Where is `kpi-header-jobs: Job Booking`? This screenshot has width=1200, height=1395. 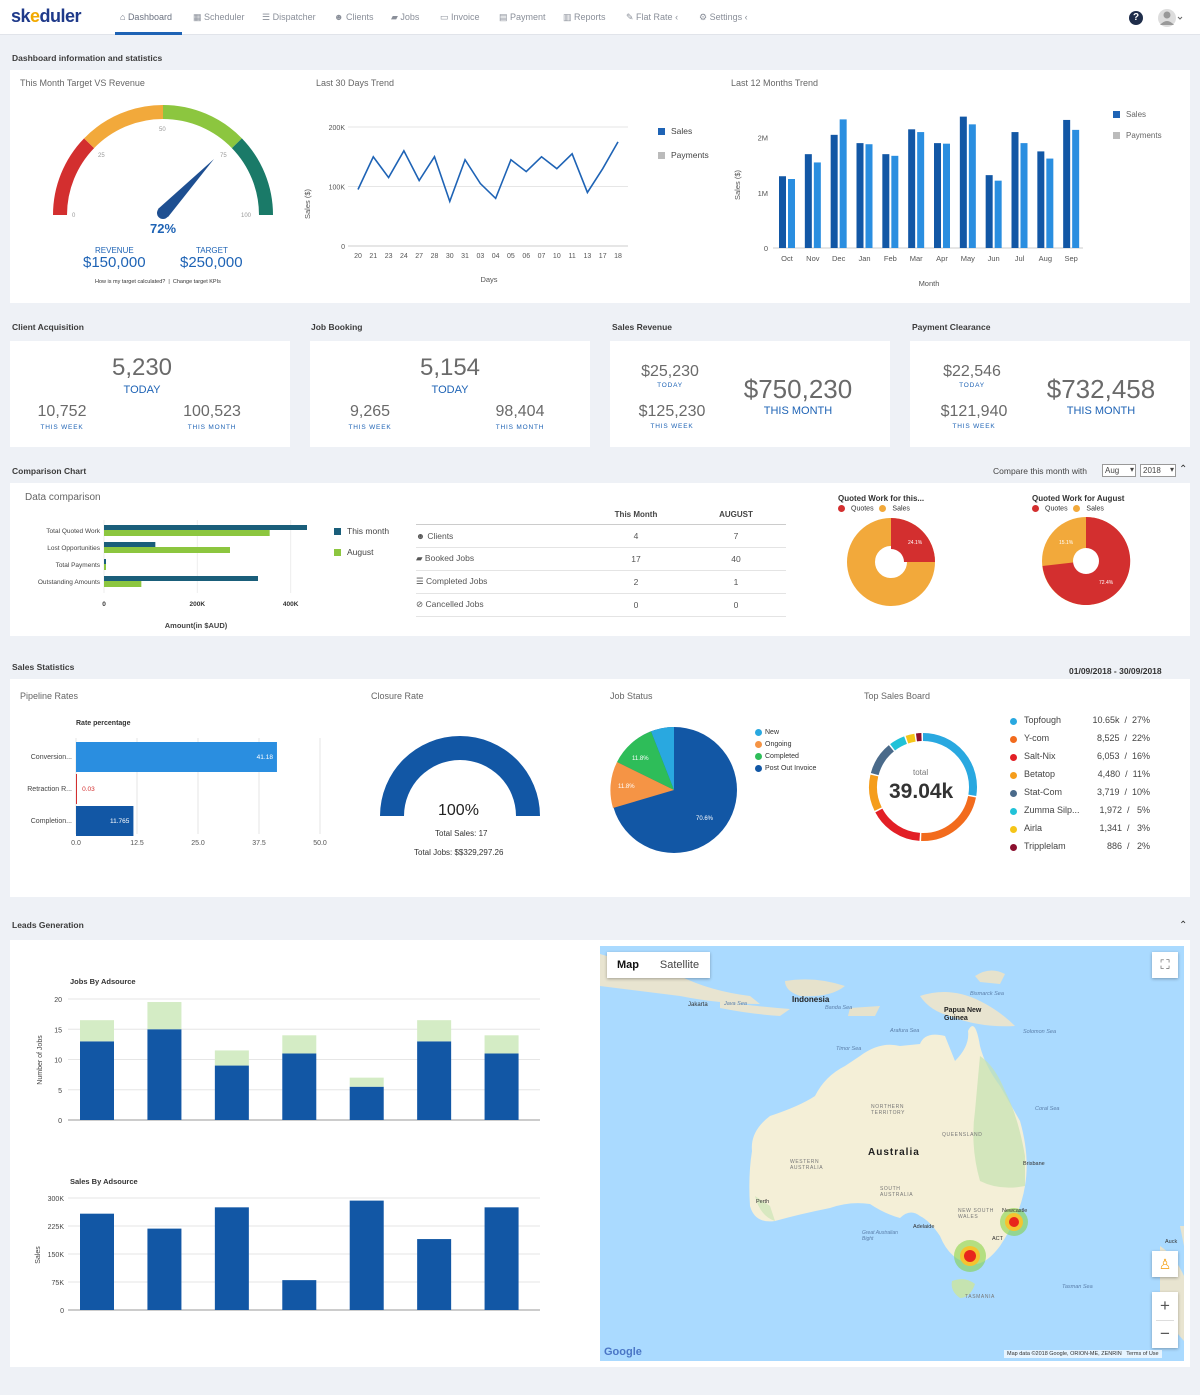
kpi-header-jobs: Job Booking is located at coordinates (337, 327).